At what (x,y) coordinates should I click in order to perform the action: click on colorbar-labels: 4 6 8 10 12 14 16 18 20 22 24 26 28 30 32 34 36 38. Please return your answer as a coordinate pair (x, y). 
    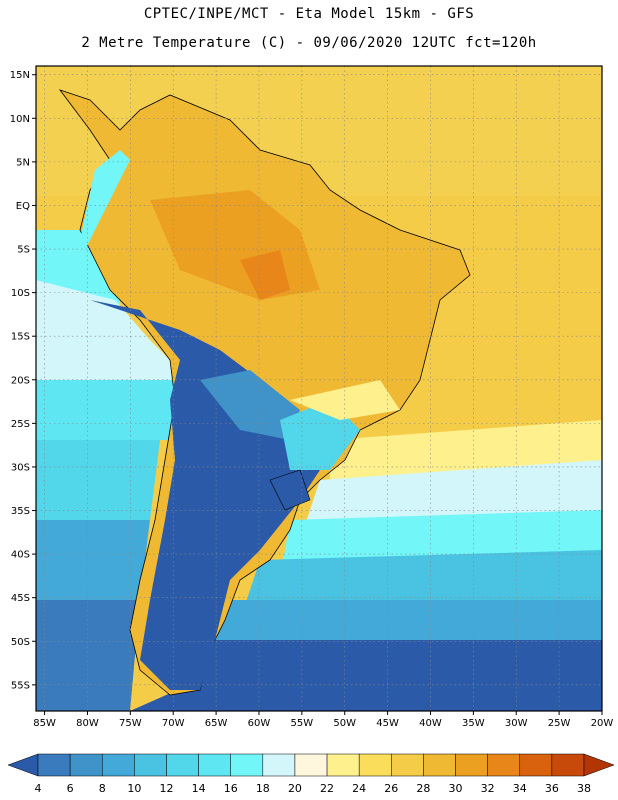
    Looking at the image, I should click on (313, 788).